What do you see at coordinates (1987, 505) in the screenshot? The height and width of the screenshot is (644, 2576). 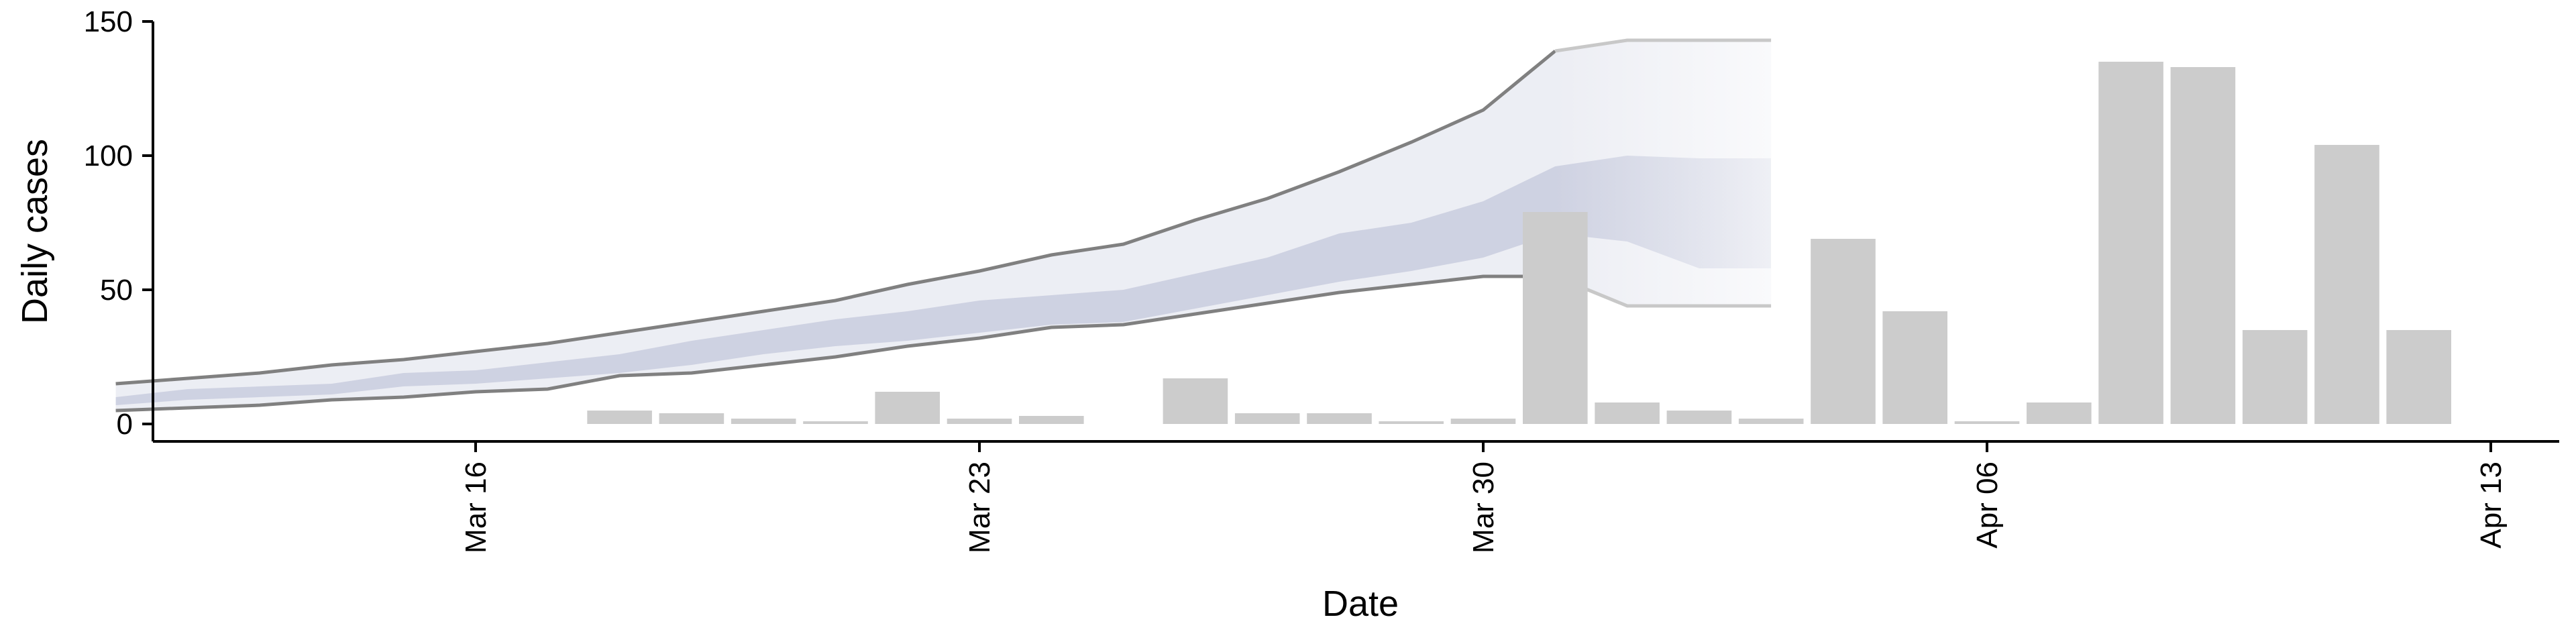 I see `x-tick-label-2020-04-06: Apr 06` at bounding box center [1987, 505].